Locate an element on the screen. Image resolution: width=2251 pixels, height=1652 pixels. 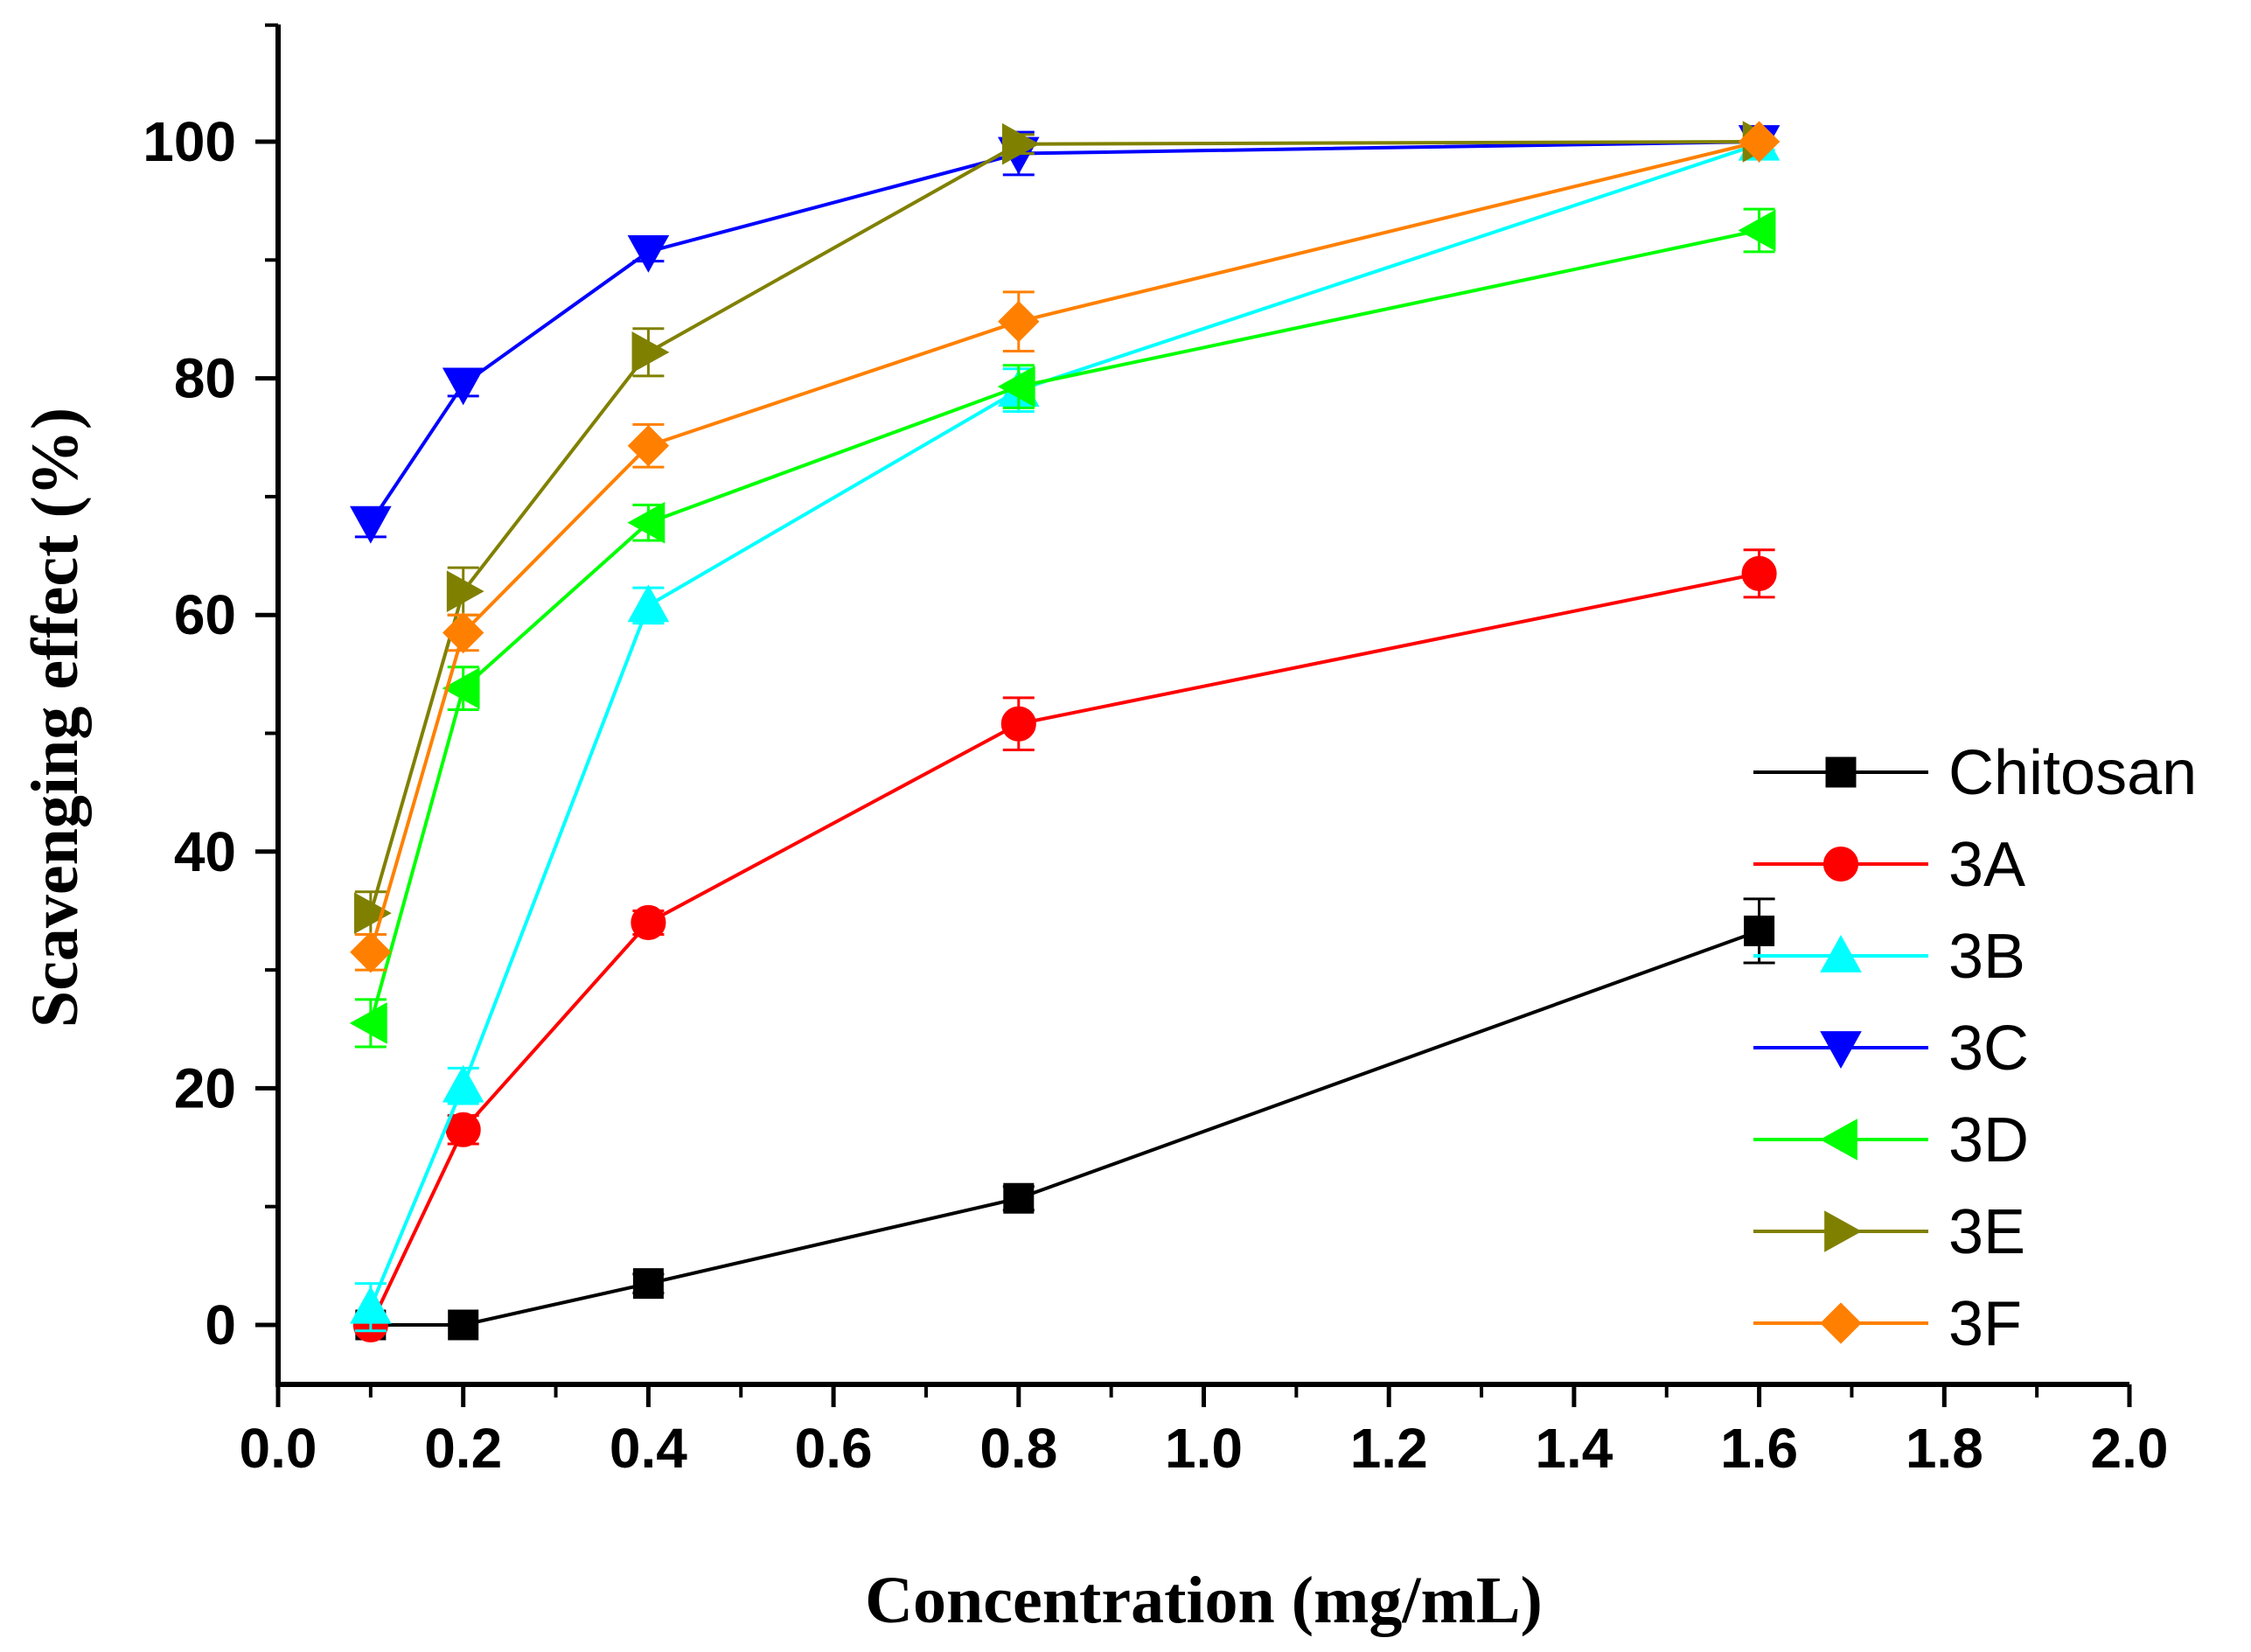
series-line-3c is located at coordinates (1064, 332).